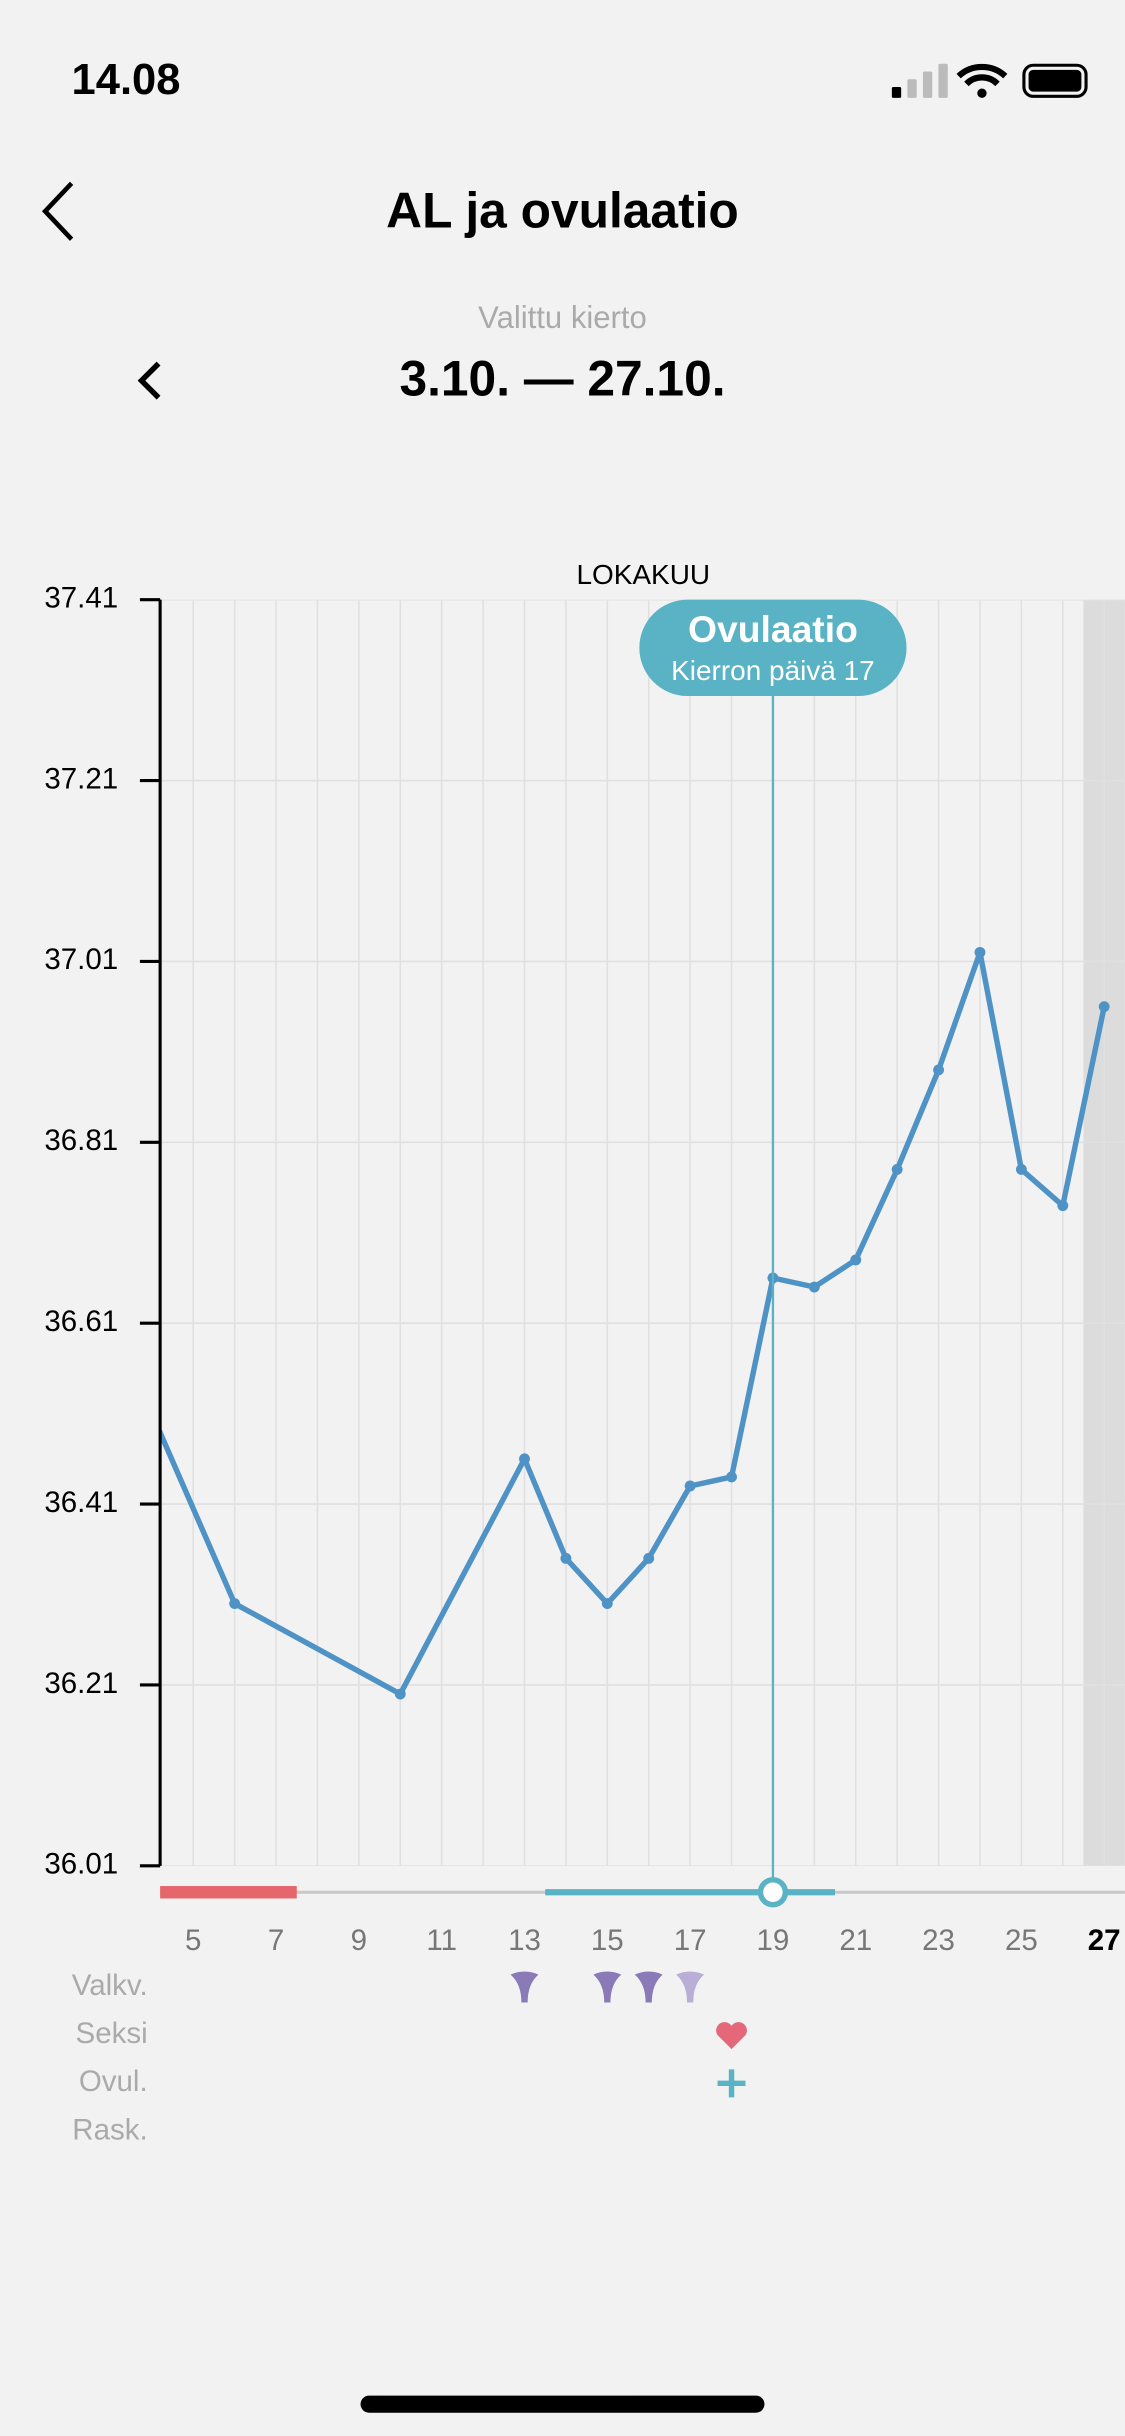 The width and height of the screenshot is (1125, 2436). I want to click on y-tick-label: 36.81, so click(81, 1140).